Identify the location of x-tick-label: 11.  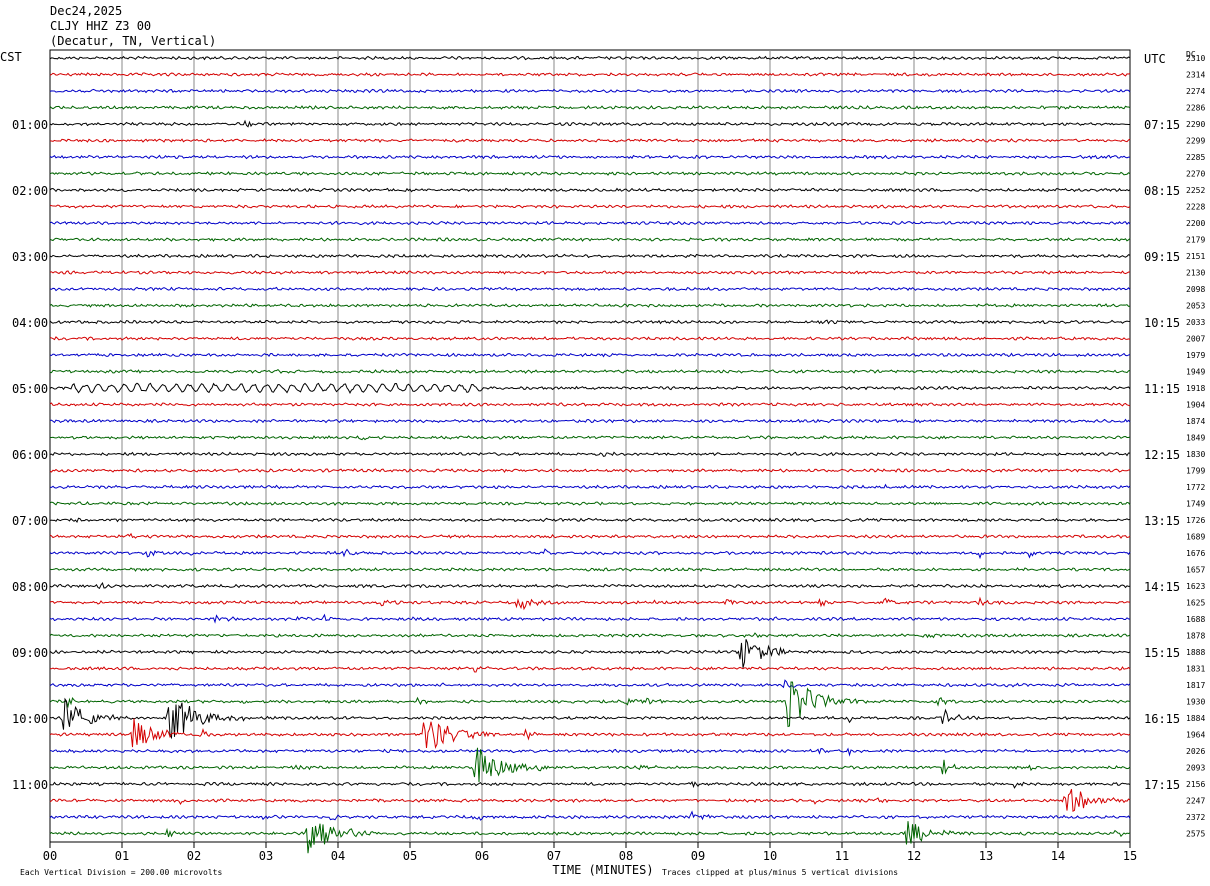
(842, 856).